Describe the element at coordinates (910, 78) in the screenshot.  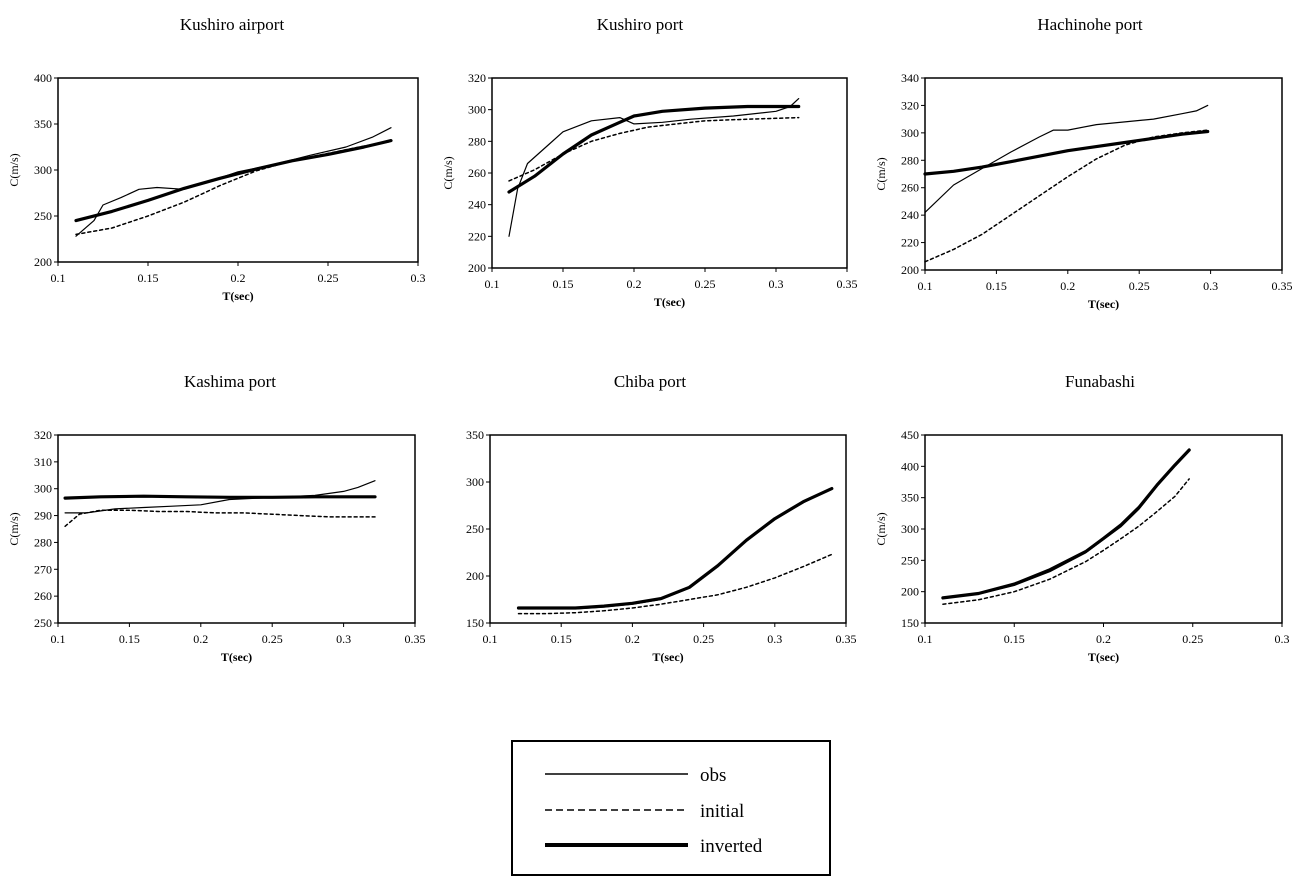
I see `y-tick-label: 340` at that location.